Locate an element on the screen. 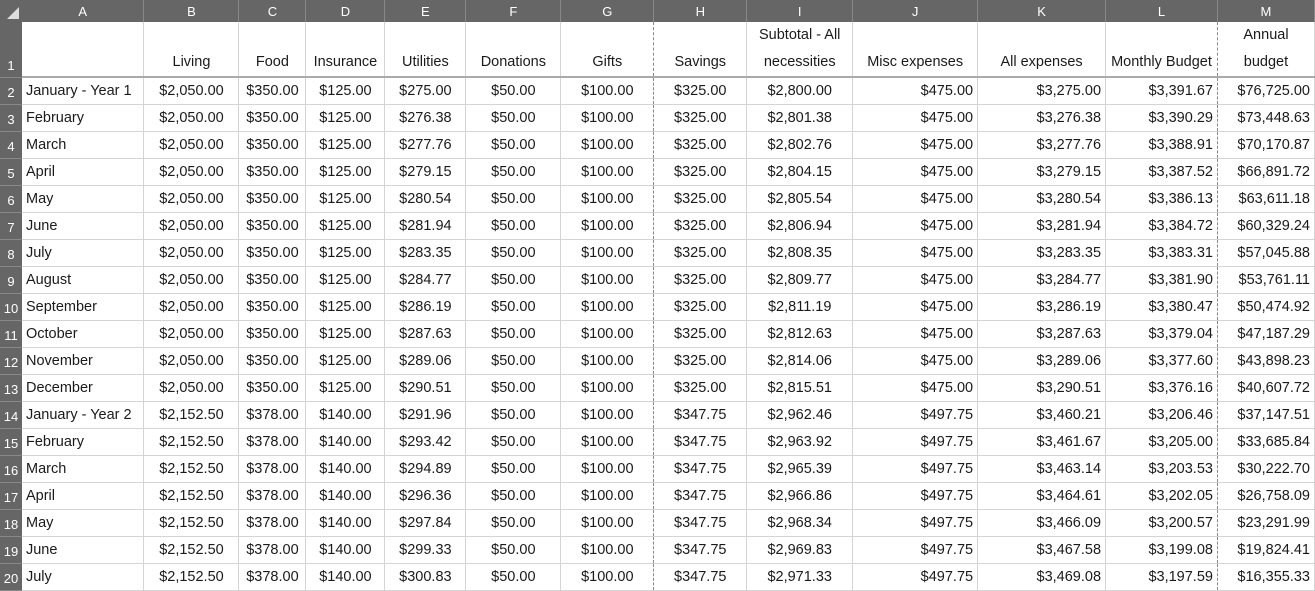 The width and height of the screenshot is (1315, 591). cell-G2: $100.00 is located at coordinates (607, 91).